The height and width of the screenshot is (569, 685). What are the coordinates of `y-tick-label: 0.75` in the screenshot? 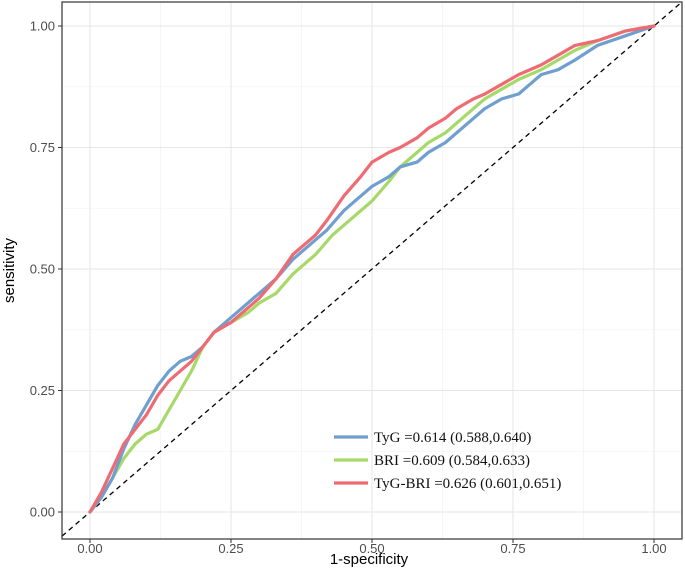 It's located at (42, 147).